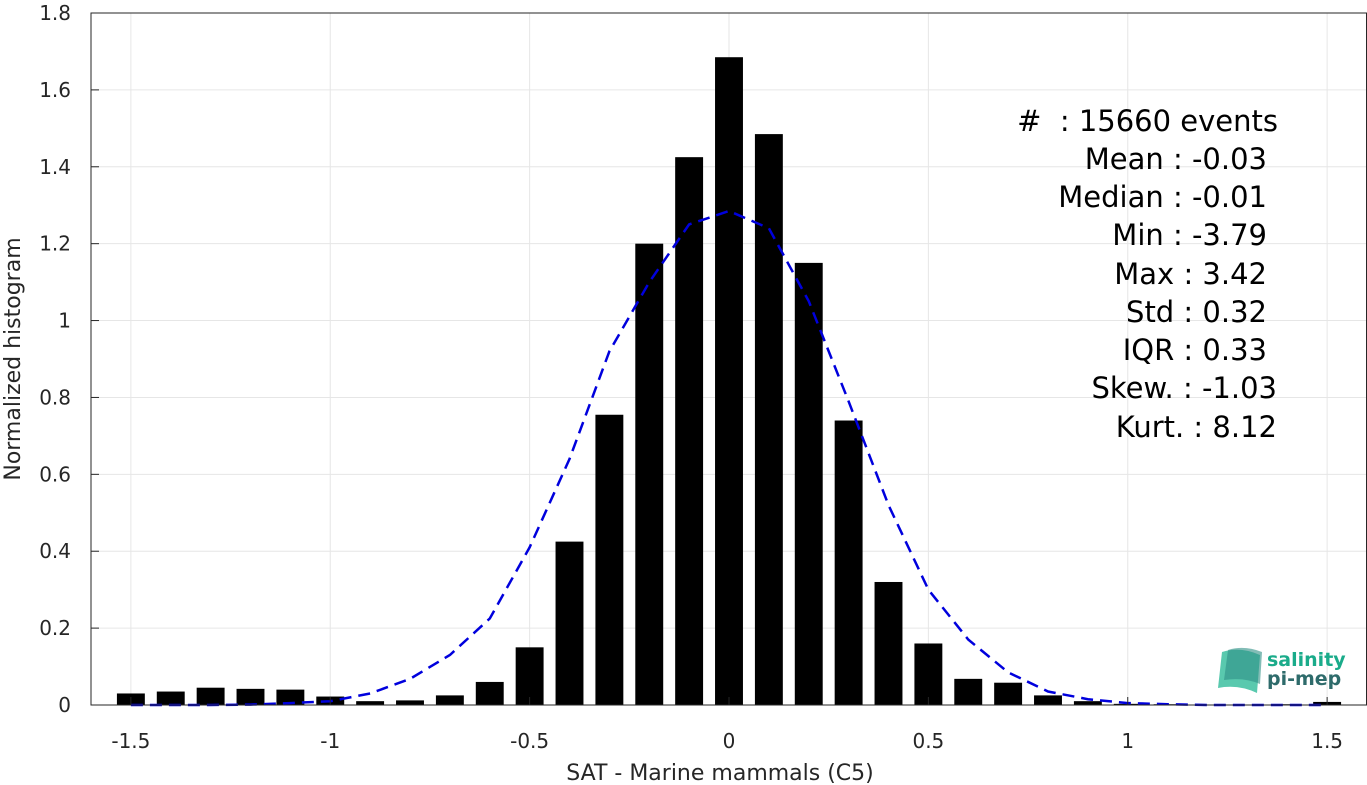 Image resolution: width=1367 pixels, height=785 pixels. I want to click on stat-iqr: IQR : 0.33, so click(1195, 350).